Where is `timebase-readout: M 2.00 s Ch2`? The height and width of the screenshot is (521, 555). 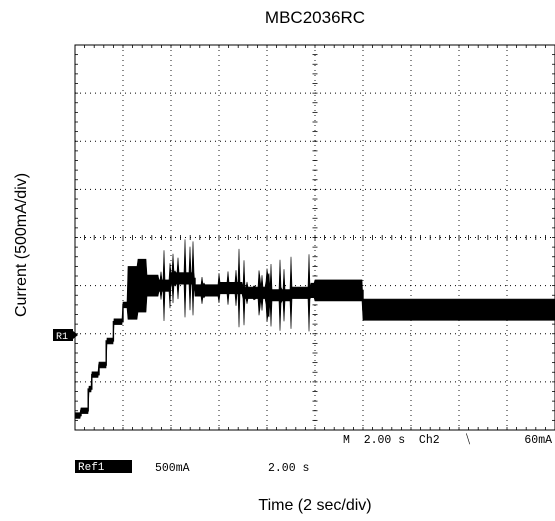 timebase-readout: M 2.00 s Ch2 is located at coordinates (391, 440).